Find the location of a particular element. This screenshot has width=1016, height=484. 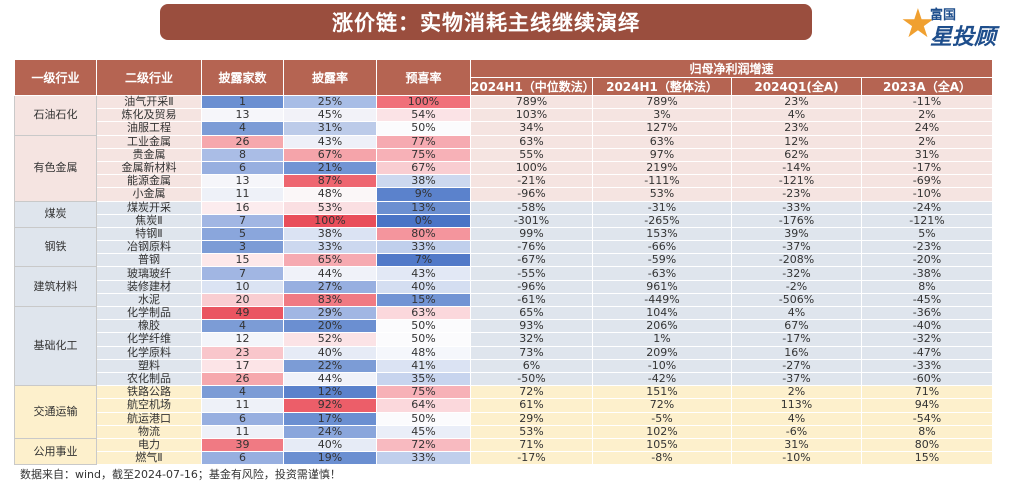

level2-industry-cell: 化学纤维 is located at coordinates (149, 339).